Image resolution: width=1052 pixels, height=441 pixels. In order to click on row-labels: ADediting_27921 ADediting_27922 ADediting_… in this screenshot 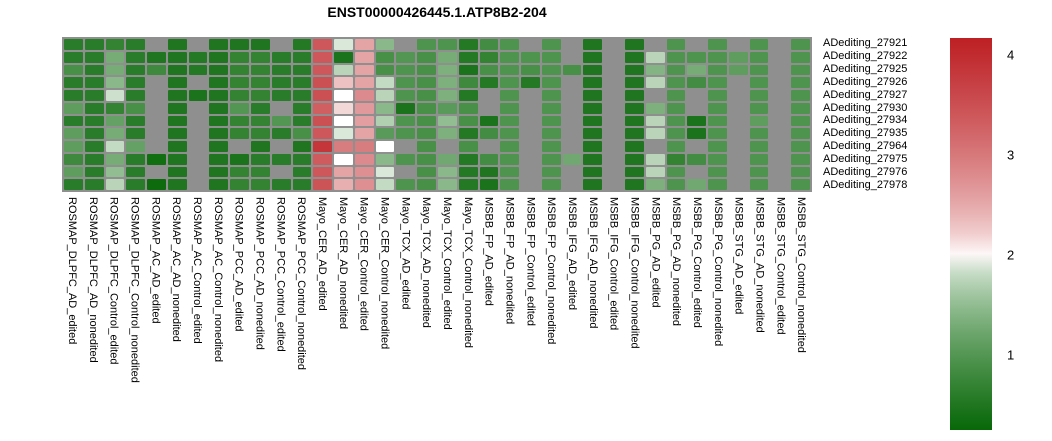, I will do `click(865, 114)`.